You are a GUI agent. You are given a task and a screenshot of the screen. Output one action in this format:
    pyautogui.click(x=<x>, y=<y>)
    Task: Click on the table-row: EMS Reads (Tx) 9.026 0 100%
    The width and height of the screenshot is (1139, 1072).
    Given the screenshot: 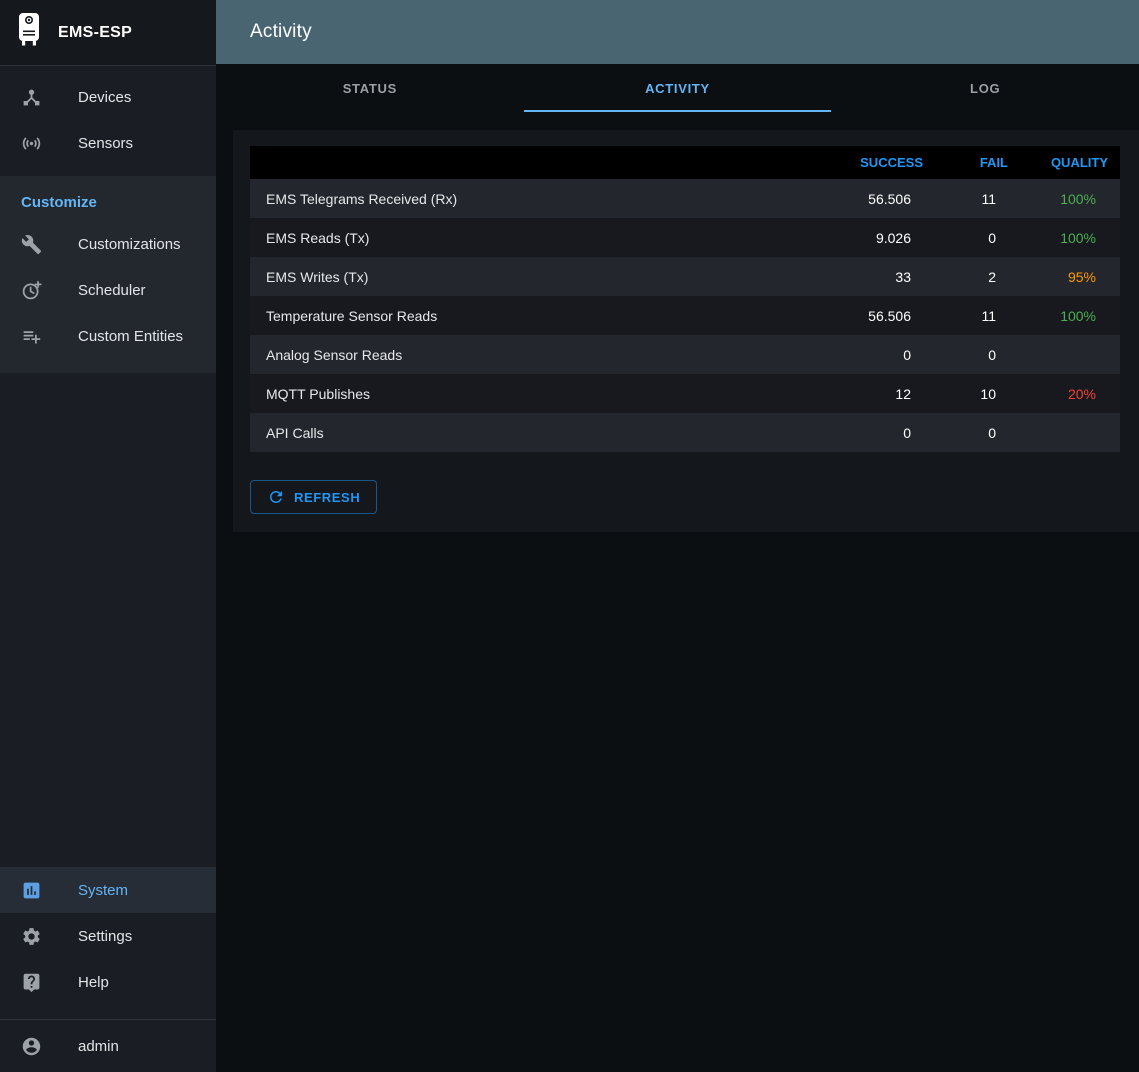 What is the action you would take?
    pyautogui.click(x=685, y=237)
    